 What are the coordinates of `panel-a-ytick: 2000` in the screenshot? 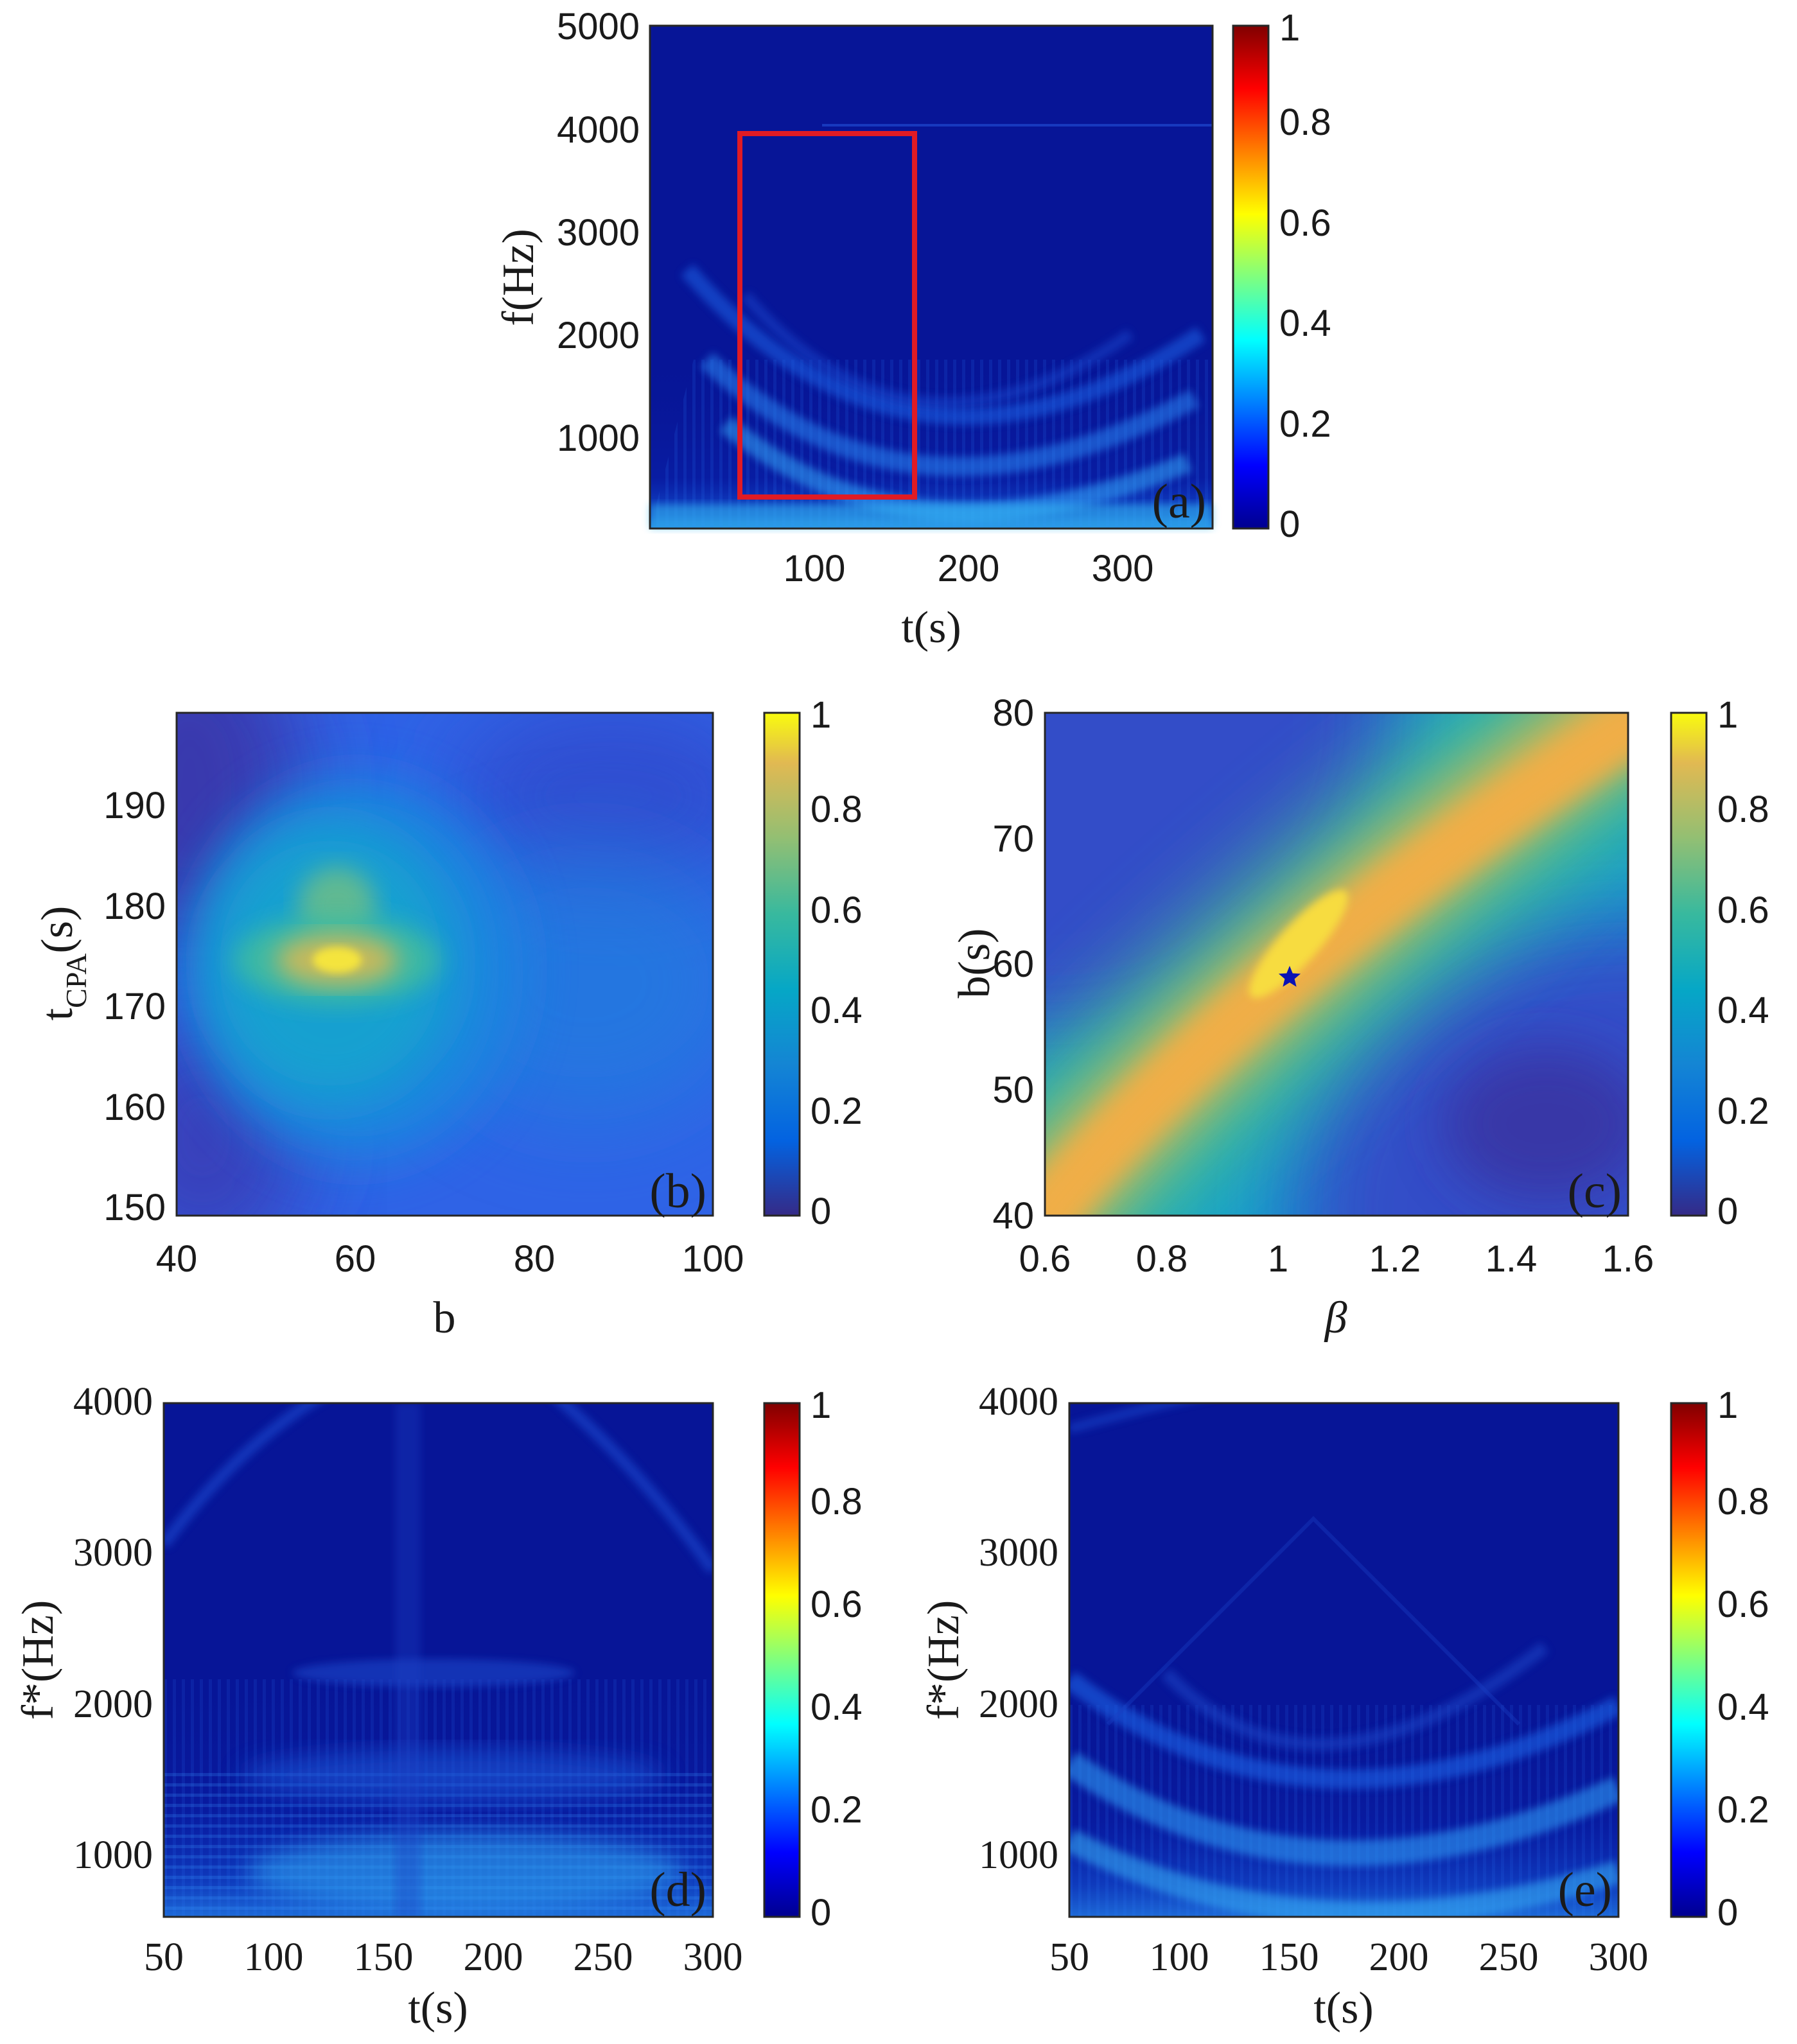 It's located at (598, 335).